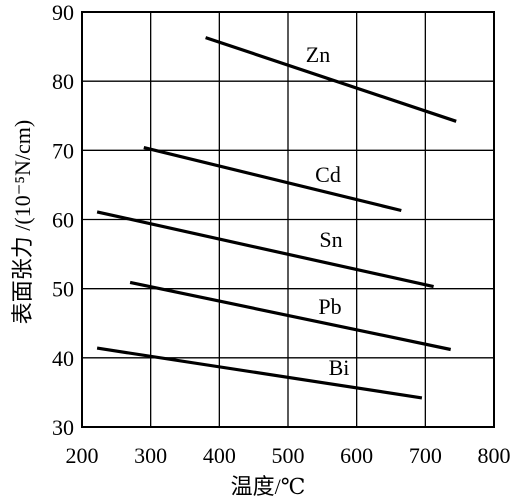  I want to click on series-line-bi, so click(259, 373).